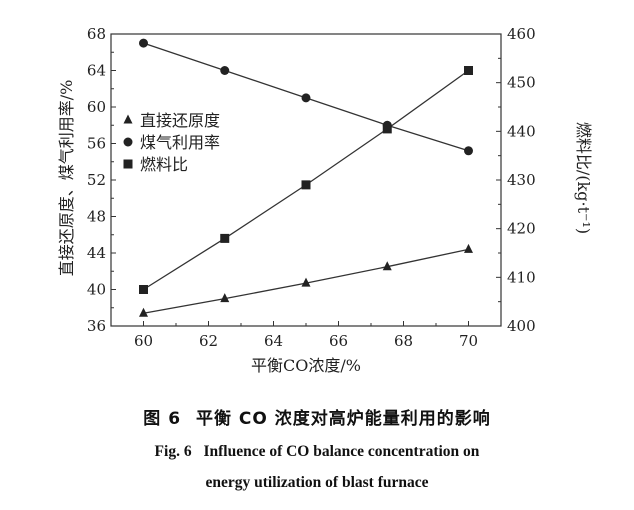 This screenshot has width=634, height=510. What do you see at coordinates (273, 341) in the screenshot?
I see `x-tick-label: 64` at bounding box center [273, 341].